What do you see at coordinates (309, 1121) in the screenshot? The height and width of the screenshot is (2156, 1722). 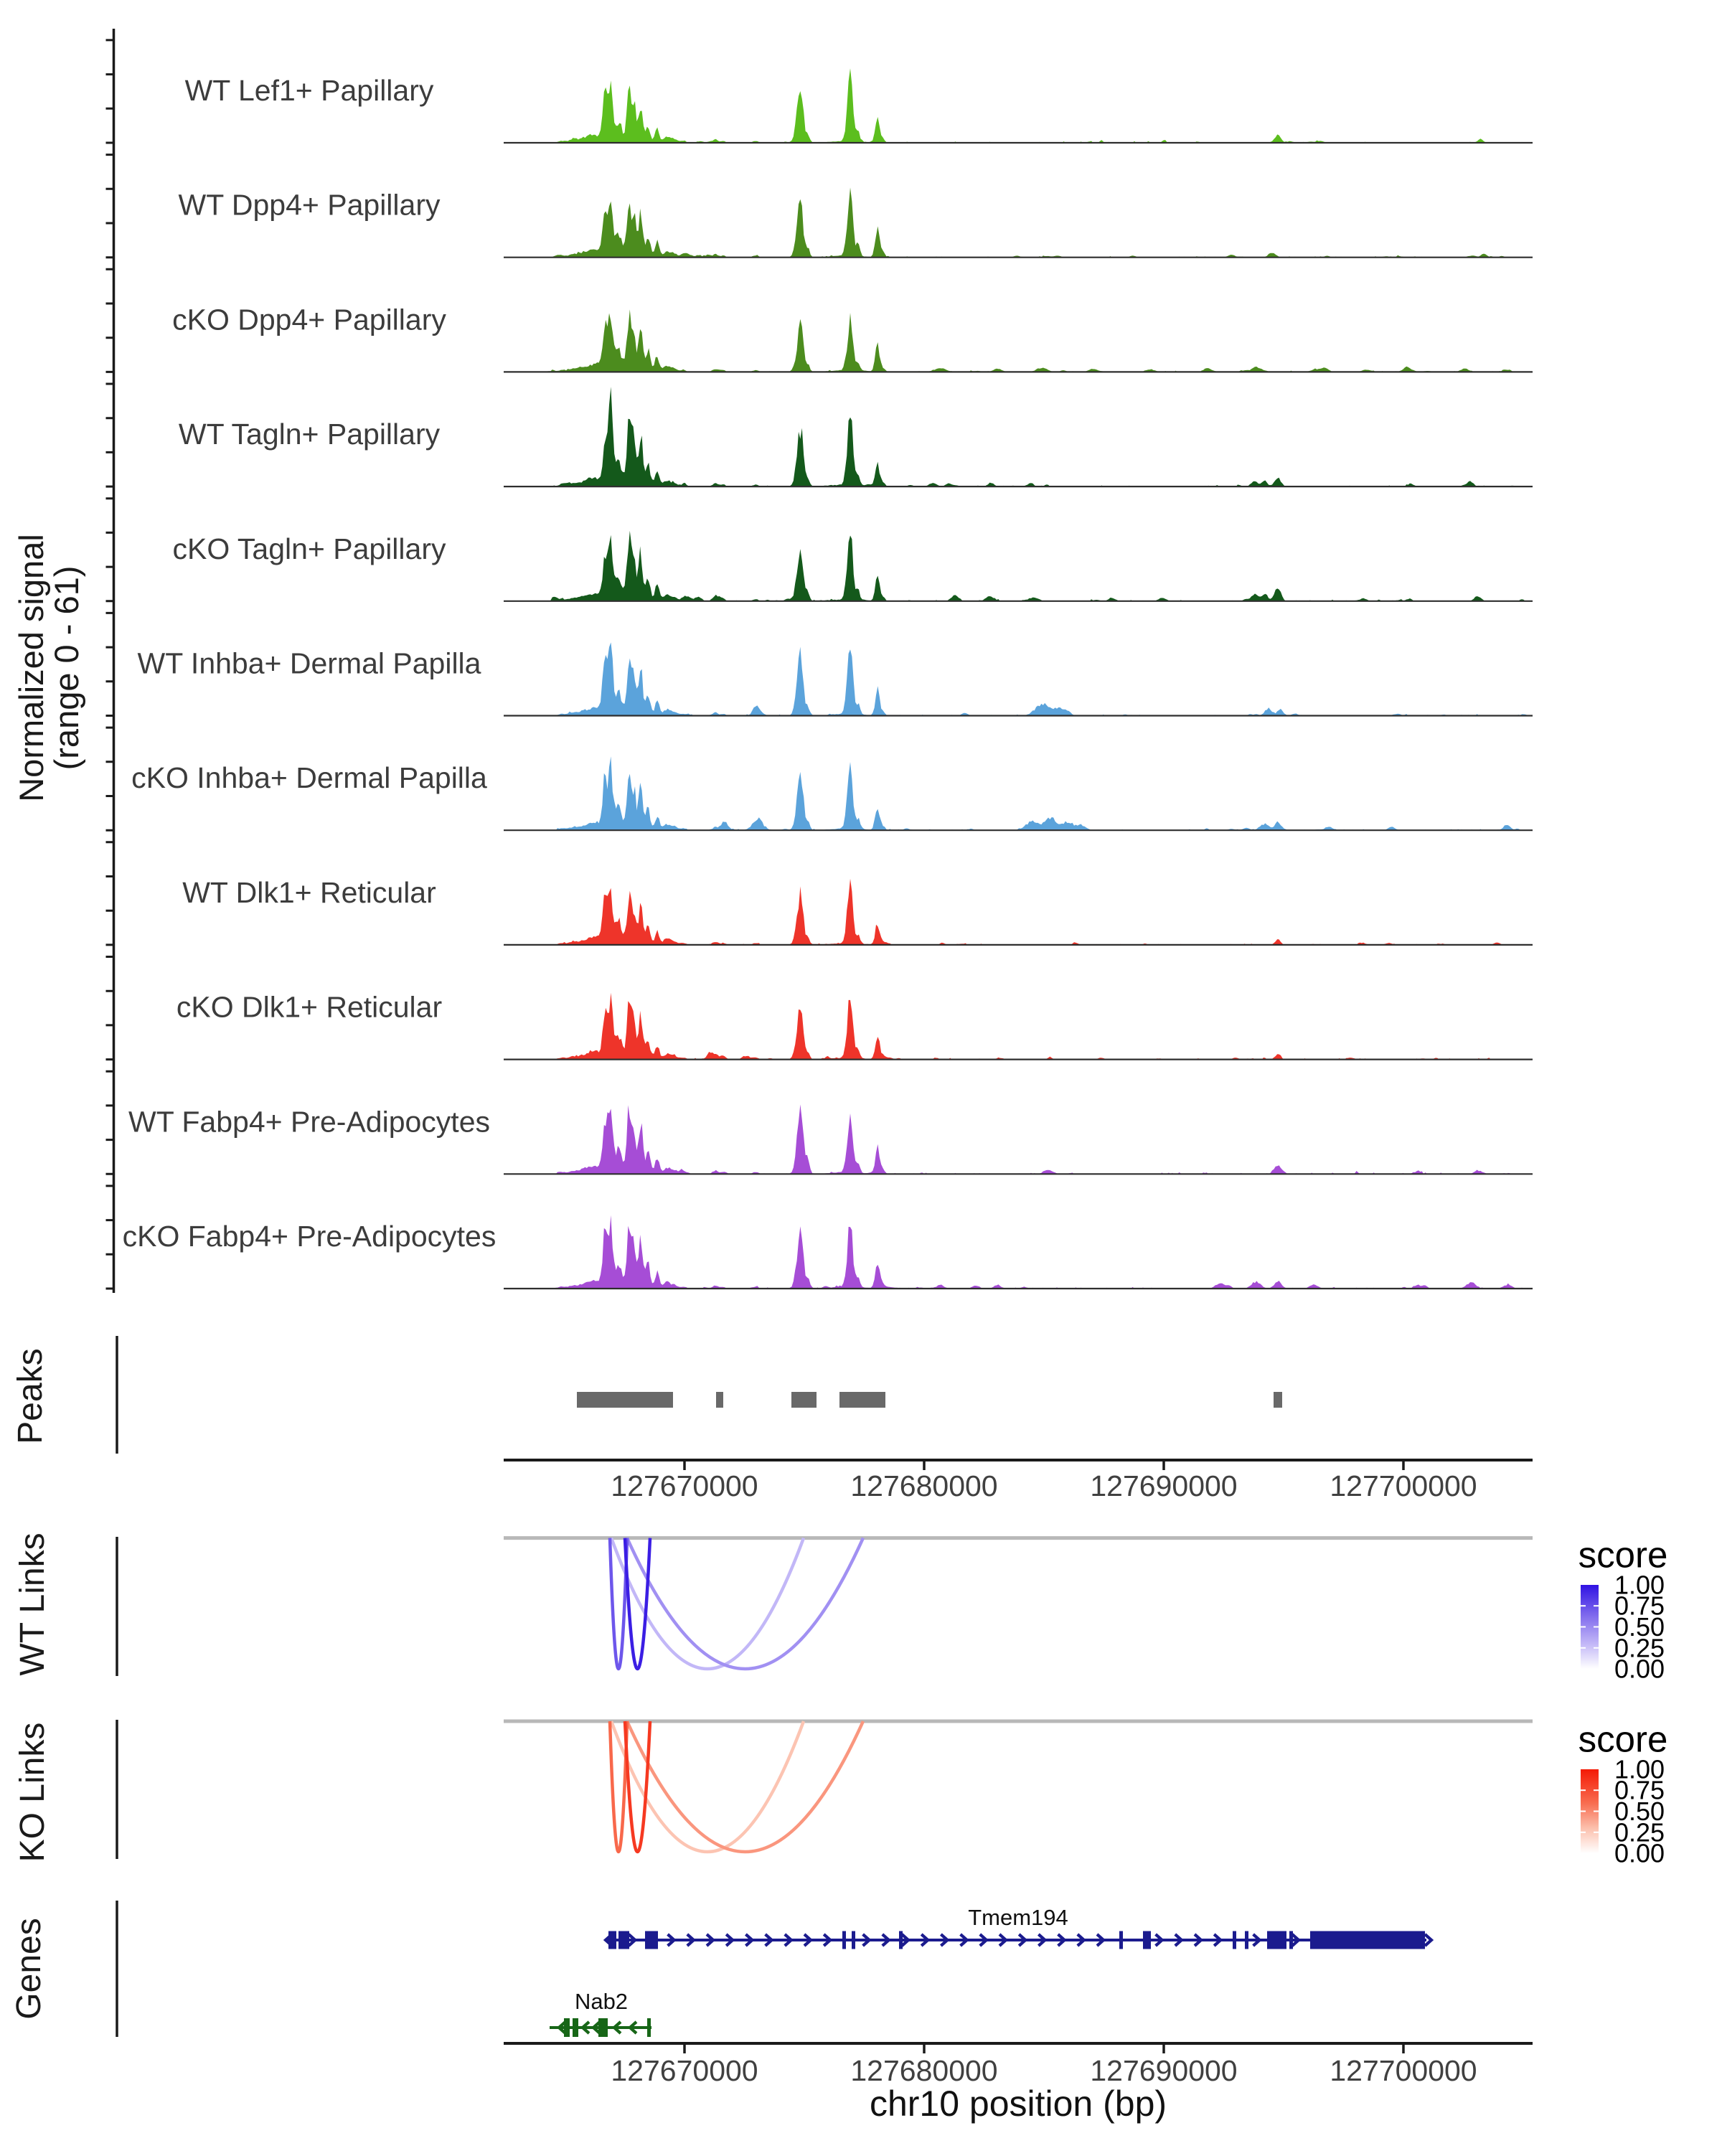 I see `svg-text: WT Fabp4+ Pre-Adipocytes` at bounding box center [309, 1121].